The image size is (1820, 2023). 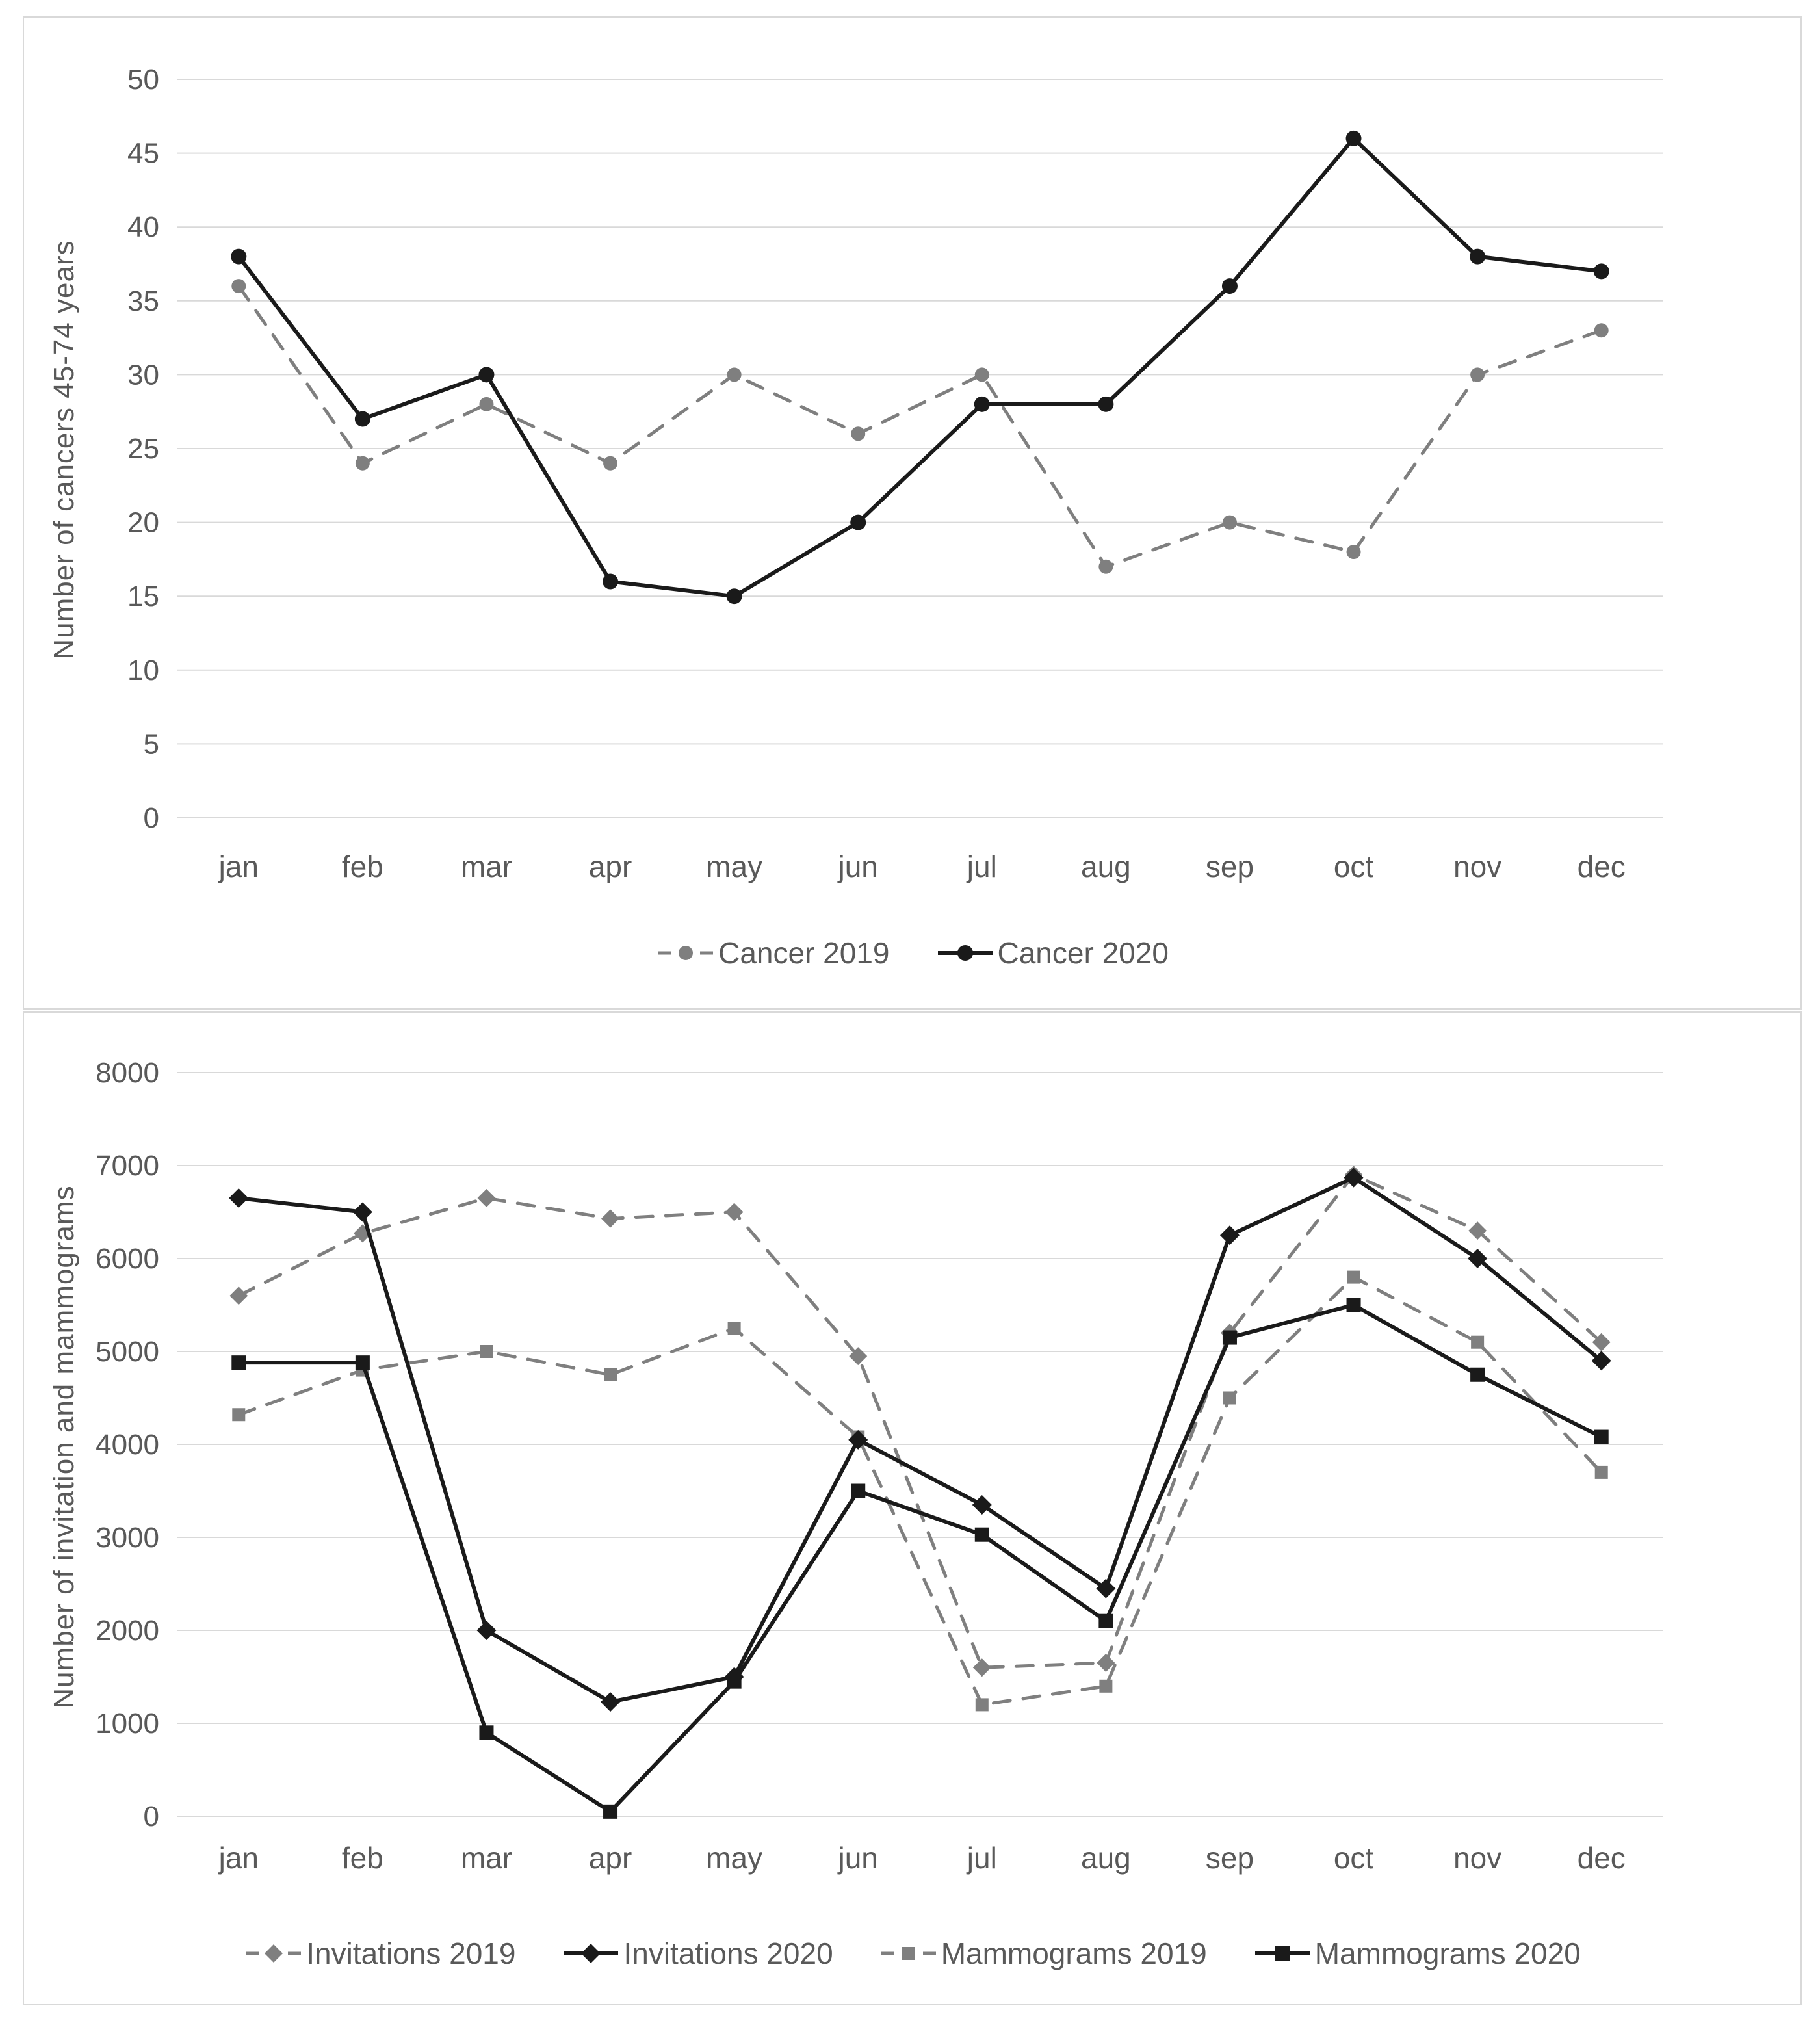 What do you see at coordinates (380, 1953) in the screenshot?
I see `legend-item-invitations-2019: Invitations 2019` at bounding box center [380, 1953].